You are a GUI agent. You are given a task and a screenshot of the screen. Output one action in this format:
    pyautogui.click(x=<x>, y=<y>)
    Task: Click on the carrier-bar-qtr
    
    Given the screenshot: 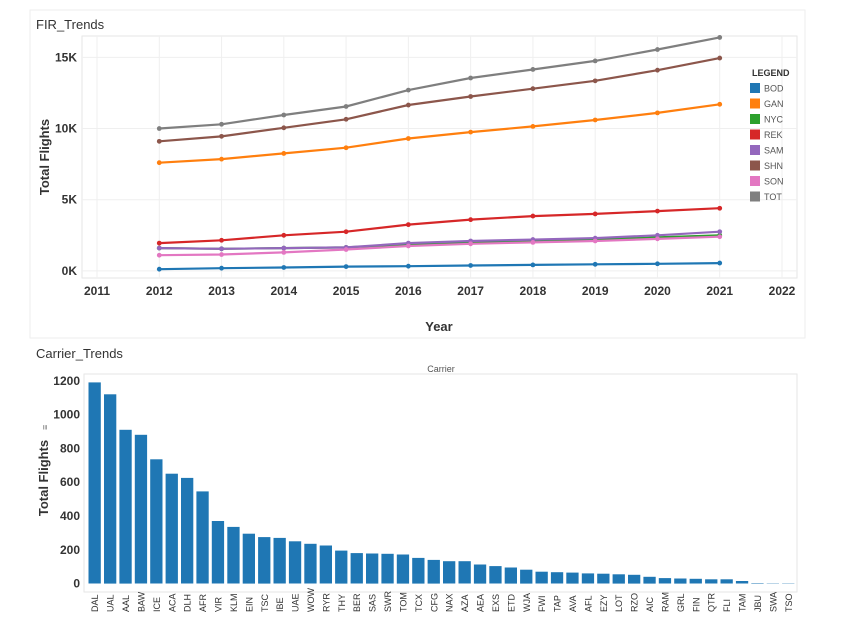 What is the action you would take?
    pyautogui.click(x=711, y=581)
    